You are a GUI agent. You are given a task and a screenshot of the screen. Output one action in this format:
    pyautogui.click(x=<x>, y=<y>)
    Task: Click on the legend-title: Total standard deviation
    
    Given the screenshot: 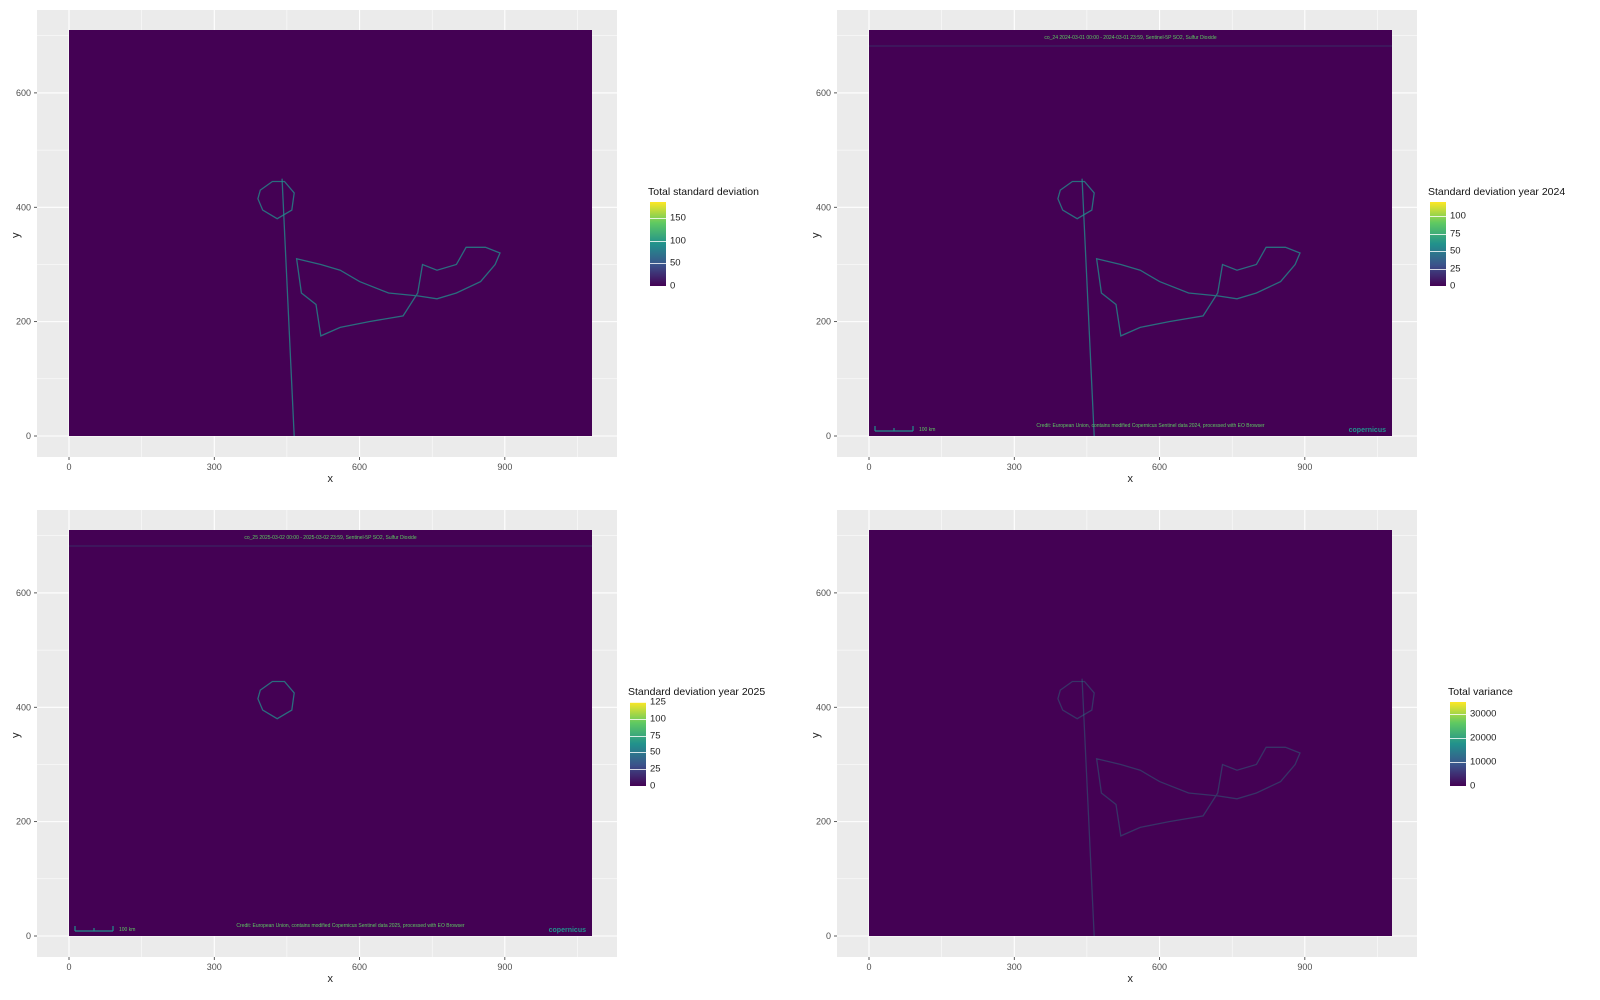 What is the action you would take?
    pyautogui.click(x=703, y=192)
    